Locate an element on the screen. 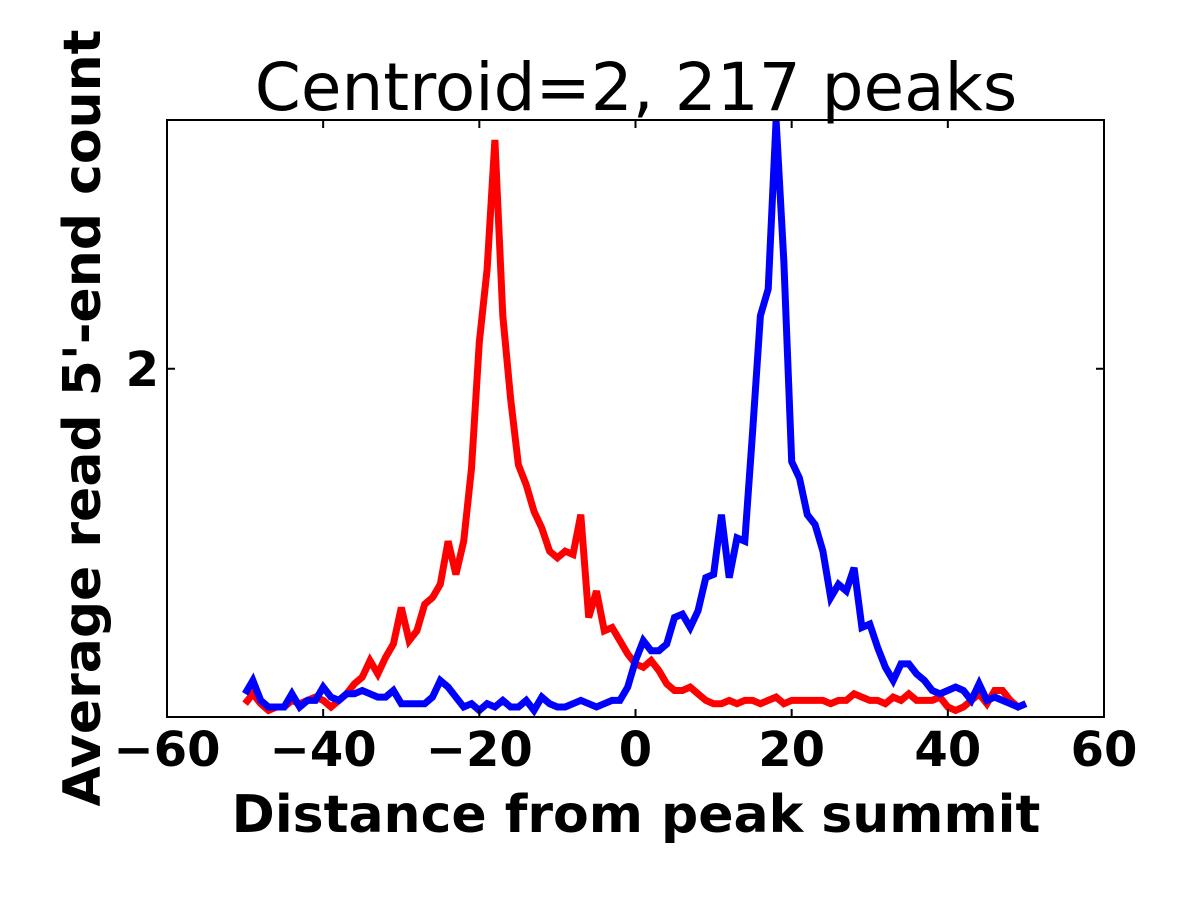 The width and height of the screenshot is (1200, 900). x-tick-label-4: 20 is located at coordinates (791, 750).